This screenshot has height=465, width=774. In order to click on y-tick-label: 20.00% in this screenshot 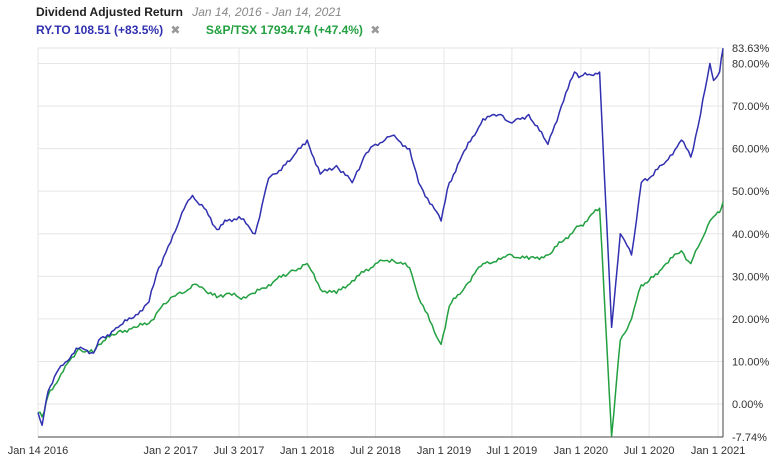, I will do `click(751, 320)`.